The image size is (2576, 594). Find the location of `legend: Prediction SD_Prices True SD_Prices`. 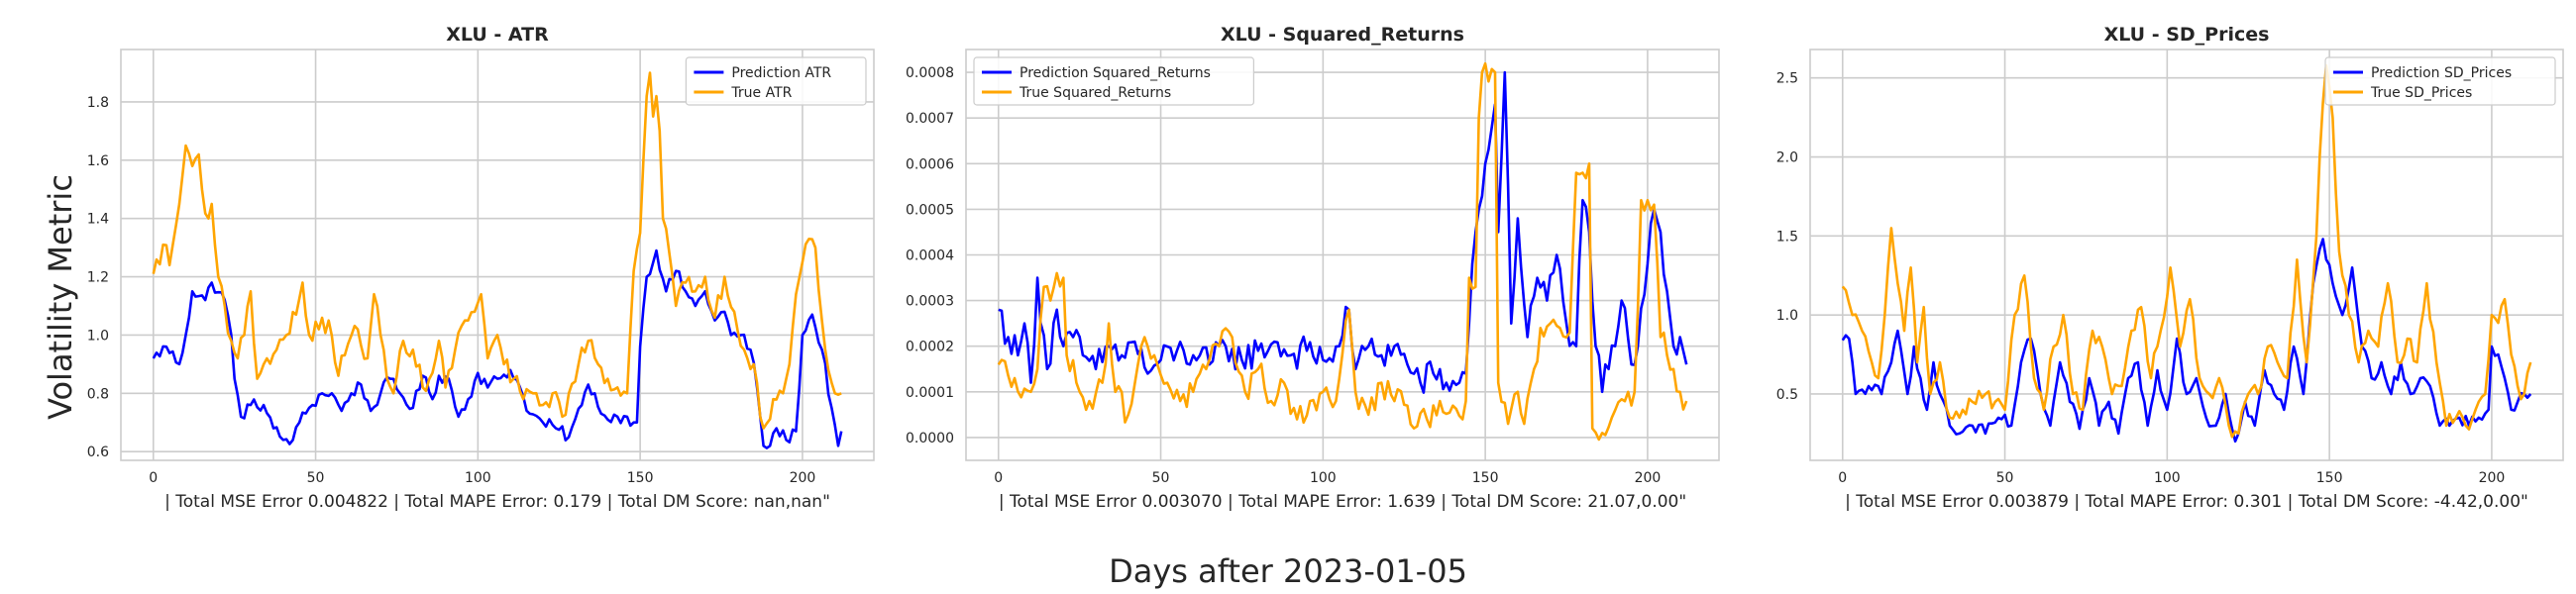

legend: Prediction SD_Prices True SD_Prices is located at coordinates (2440, 81).